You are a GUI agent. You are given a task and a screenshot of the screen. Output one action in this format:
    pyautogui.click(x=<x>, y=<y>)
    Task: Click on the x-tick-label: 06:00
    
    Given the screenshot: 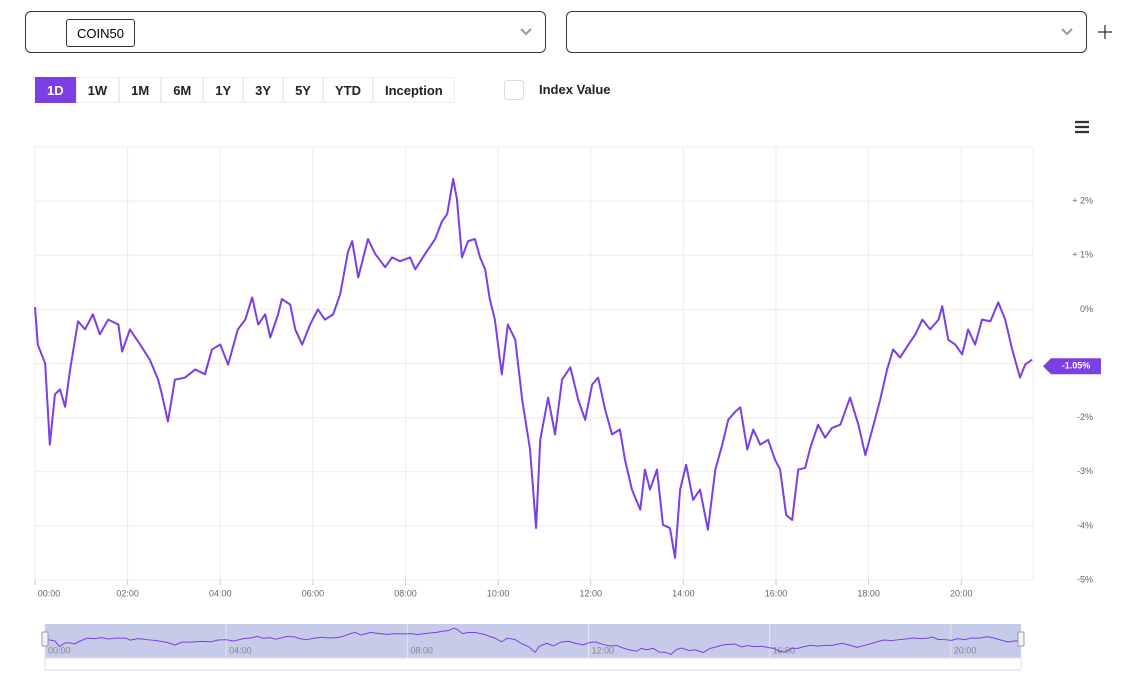 What is the action you would take?
    pyautogui.click(x=313, y=593)
    